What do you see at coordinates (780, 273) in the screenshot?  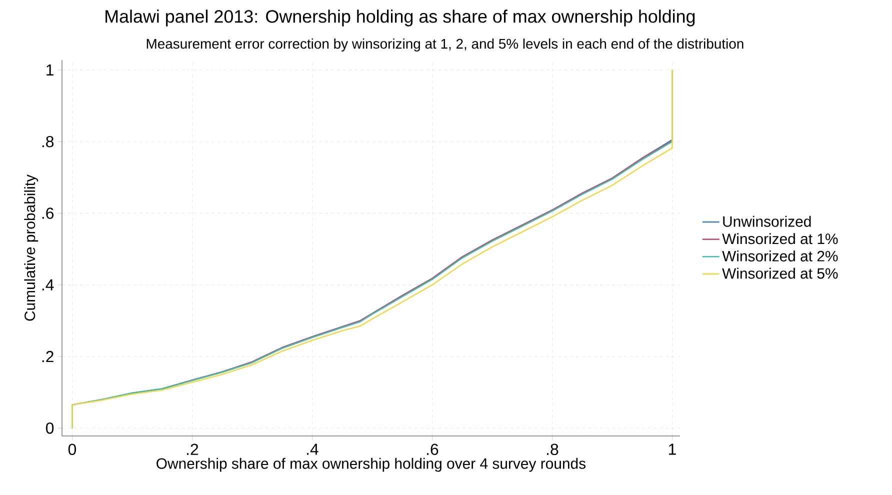 I see `legend-label: Winsorized at 5%` at bounding box center [780, 273].